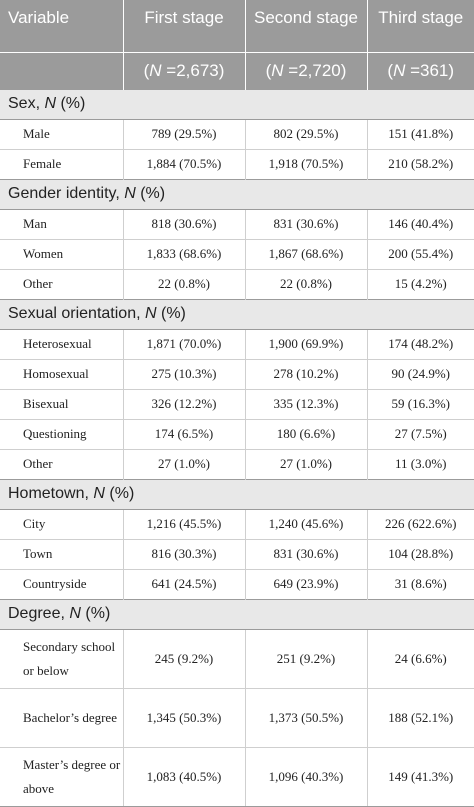 This screenshot has width=474, height=807. Describe the element at coordinates (62, 163) in the screenshot. I see `row-label: Female` at that location.